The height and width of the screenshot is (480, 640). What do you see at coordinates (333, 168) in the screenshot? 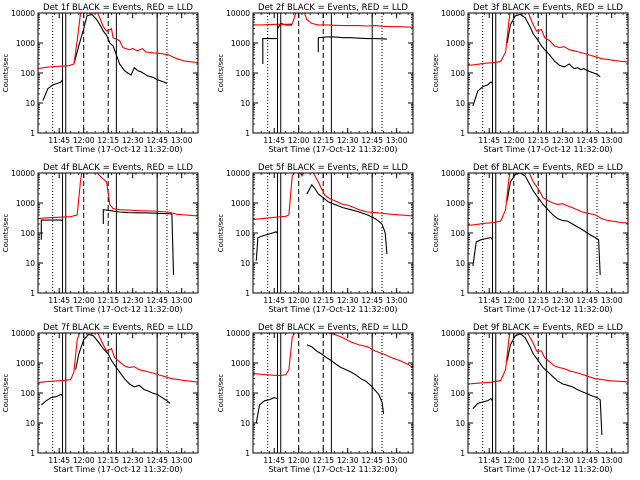
I see `panel-title: Det 5f BLACK = Events, RED = LLD` at bounding box center [333, 168].